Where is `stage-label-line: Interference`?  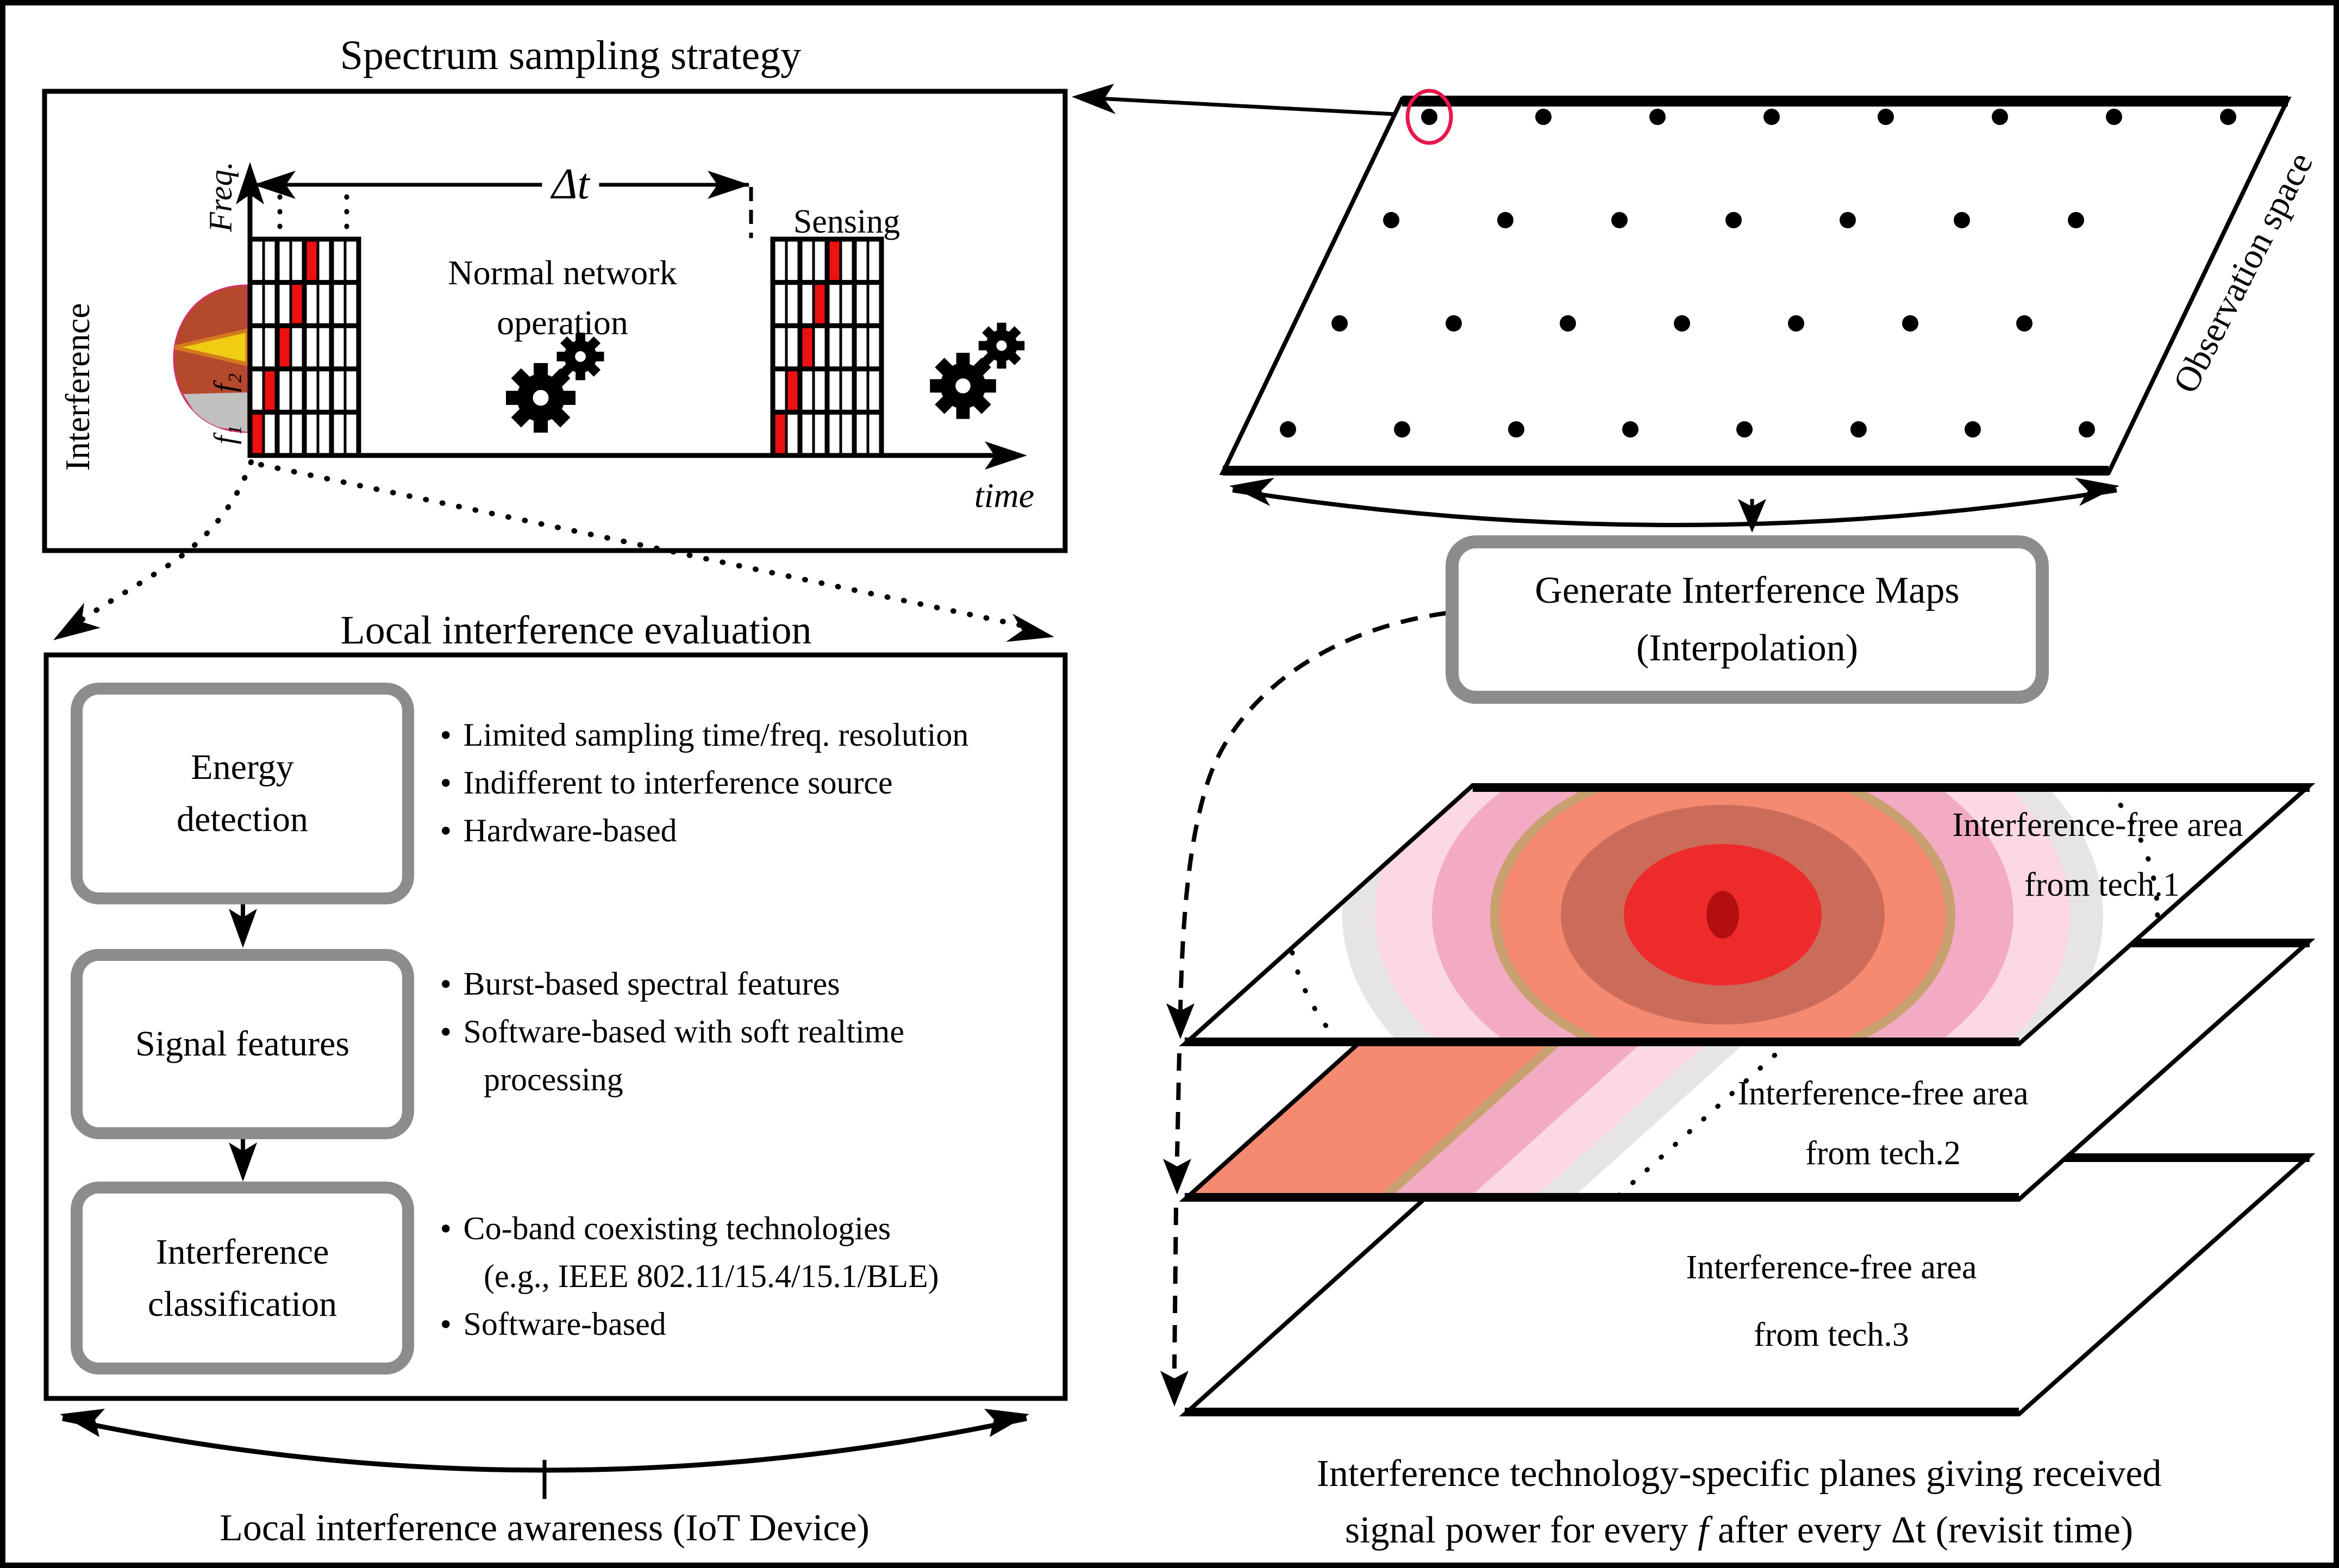 stage-label-line: Interference is located at coordinates (242, 1252).